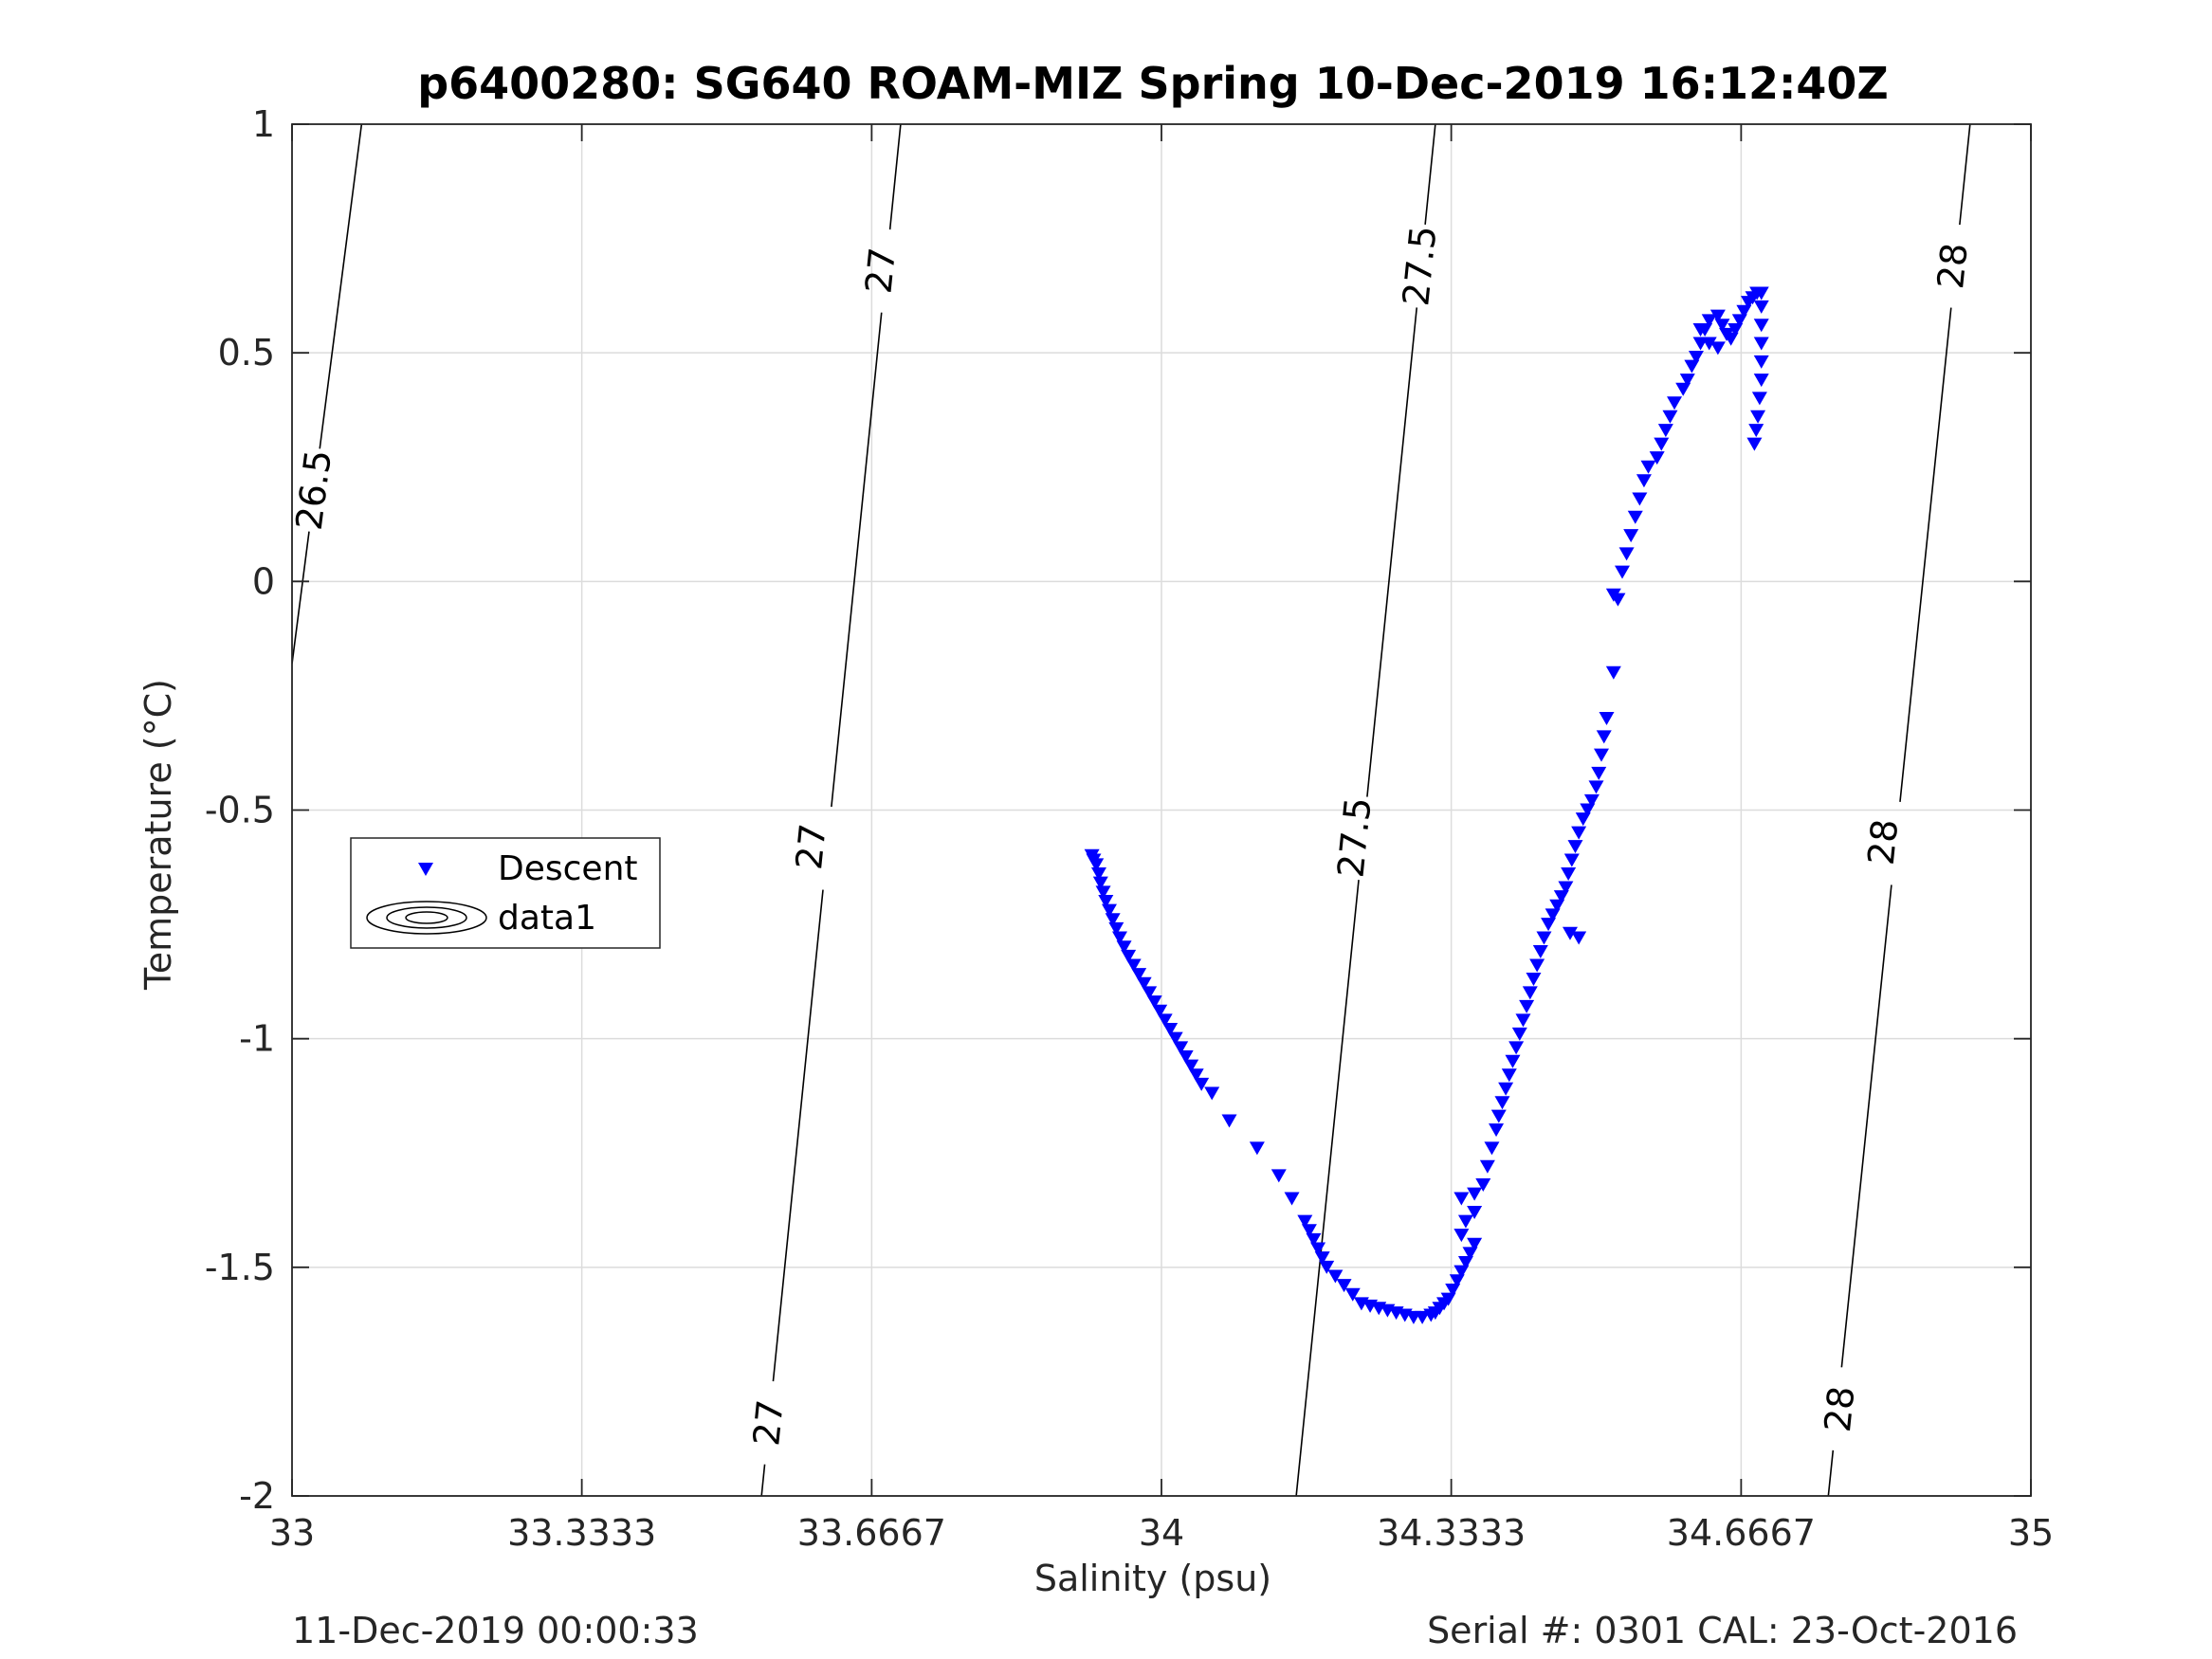  Describe the element at coordinates (426, 918) in the screenshot. I see `legend-contour-icon` at that location.